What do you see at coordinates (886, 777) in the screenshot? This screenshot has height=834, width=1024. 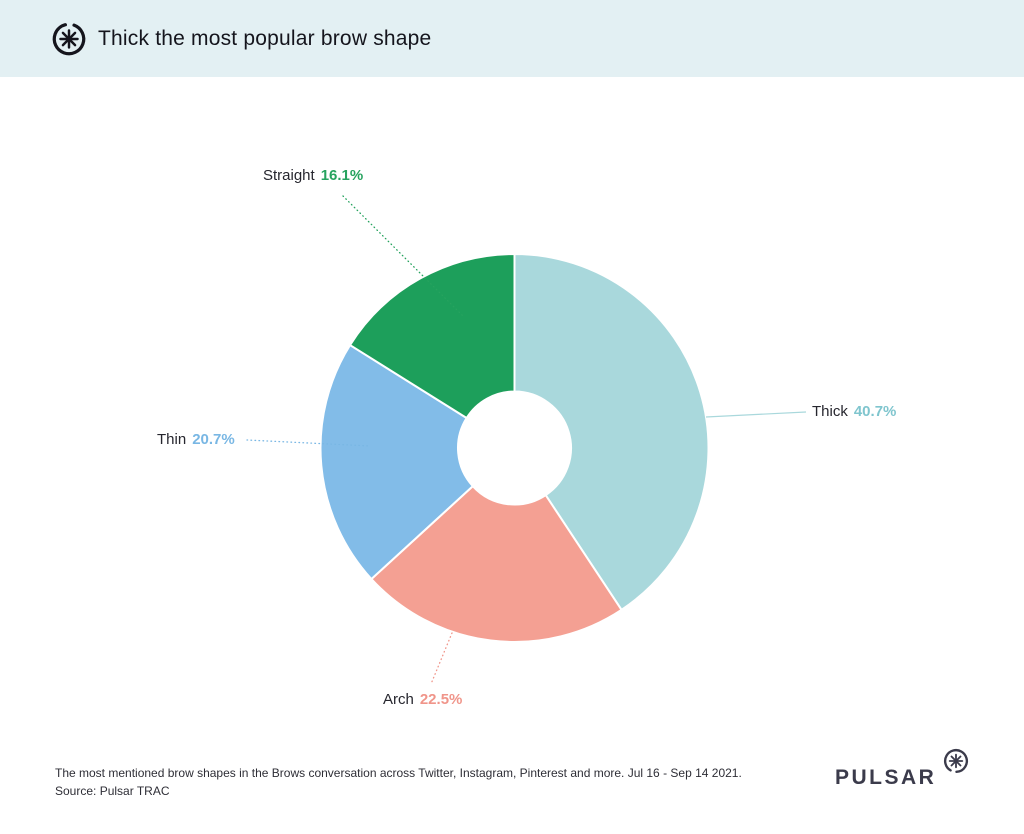 I see `brand-wordmark: PULSAR` at bounding box center [886, 777].